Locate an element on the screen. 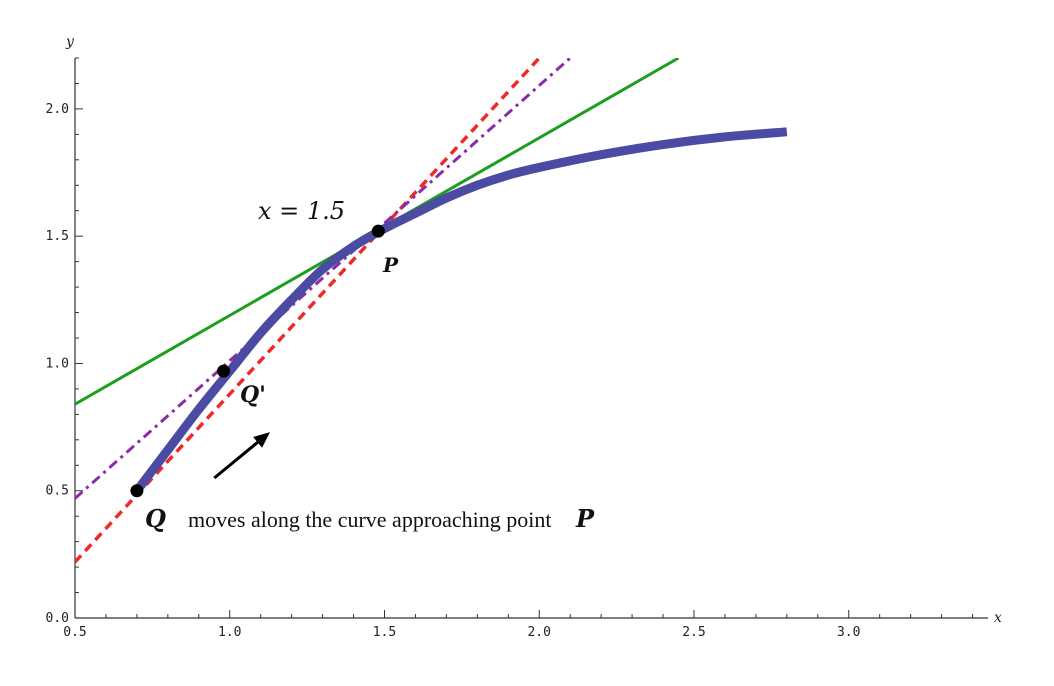 This screenshot has height=686, width=1054. y-tick-label: 1.5 is located at coordinates (57, 236).